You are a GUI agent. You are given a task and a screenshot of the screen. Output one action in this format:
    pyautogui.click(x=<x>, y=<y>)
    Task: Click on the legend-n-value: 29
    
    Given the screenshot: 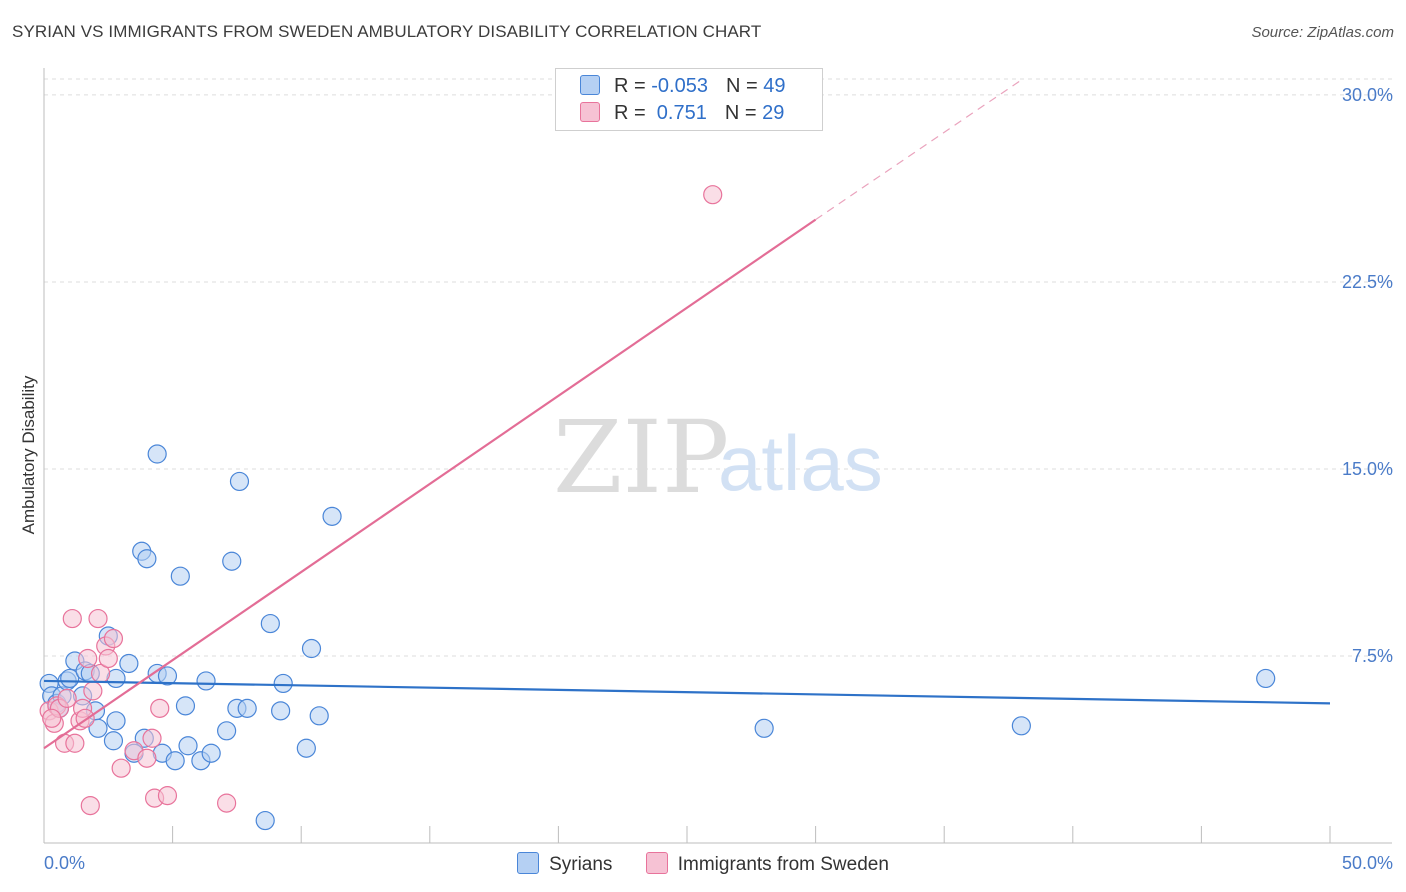 What is the action you would take?
    pyautogui.click(x=773, y=113)
    